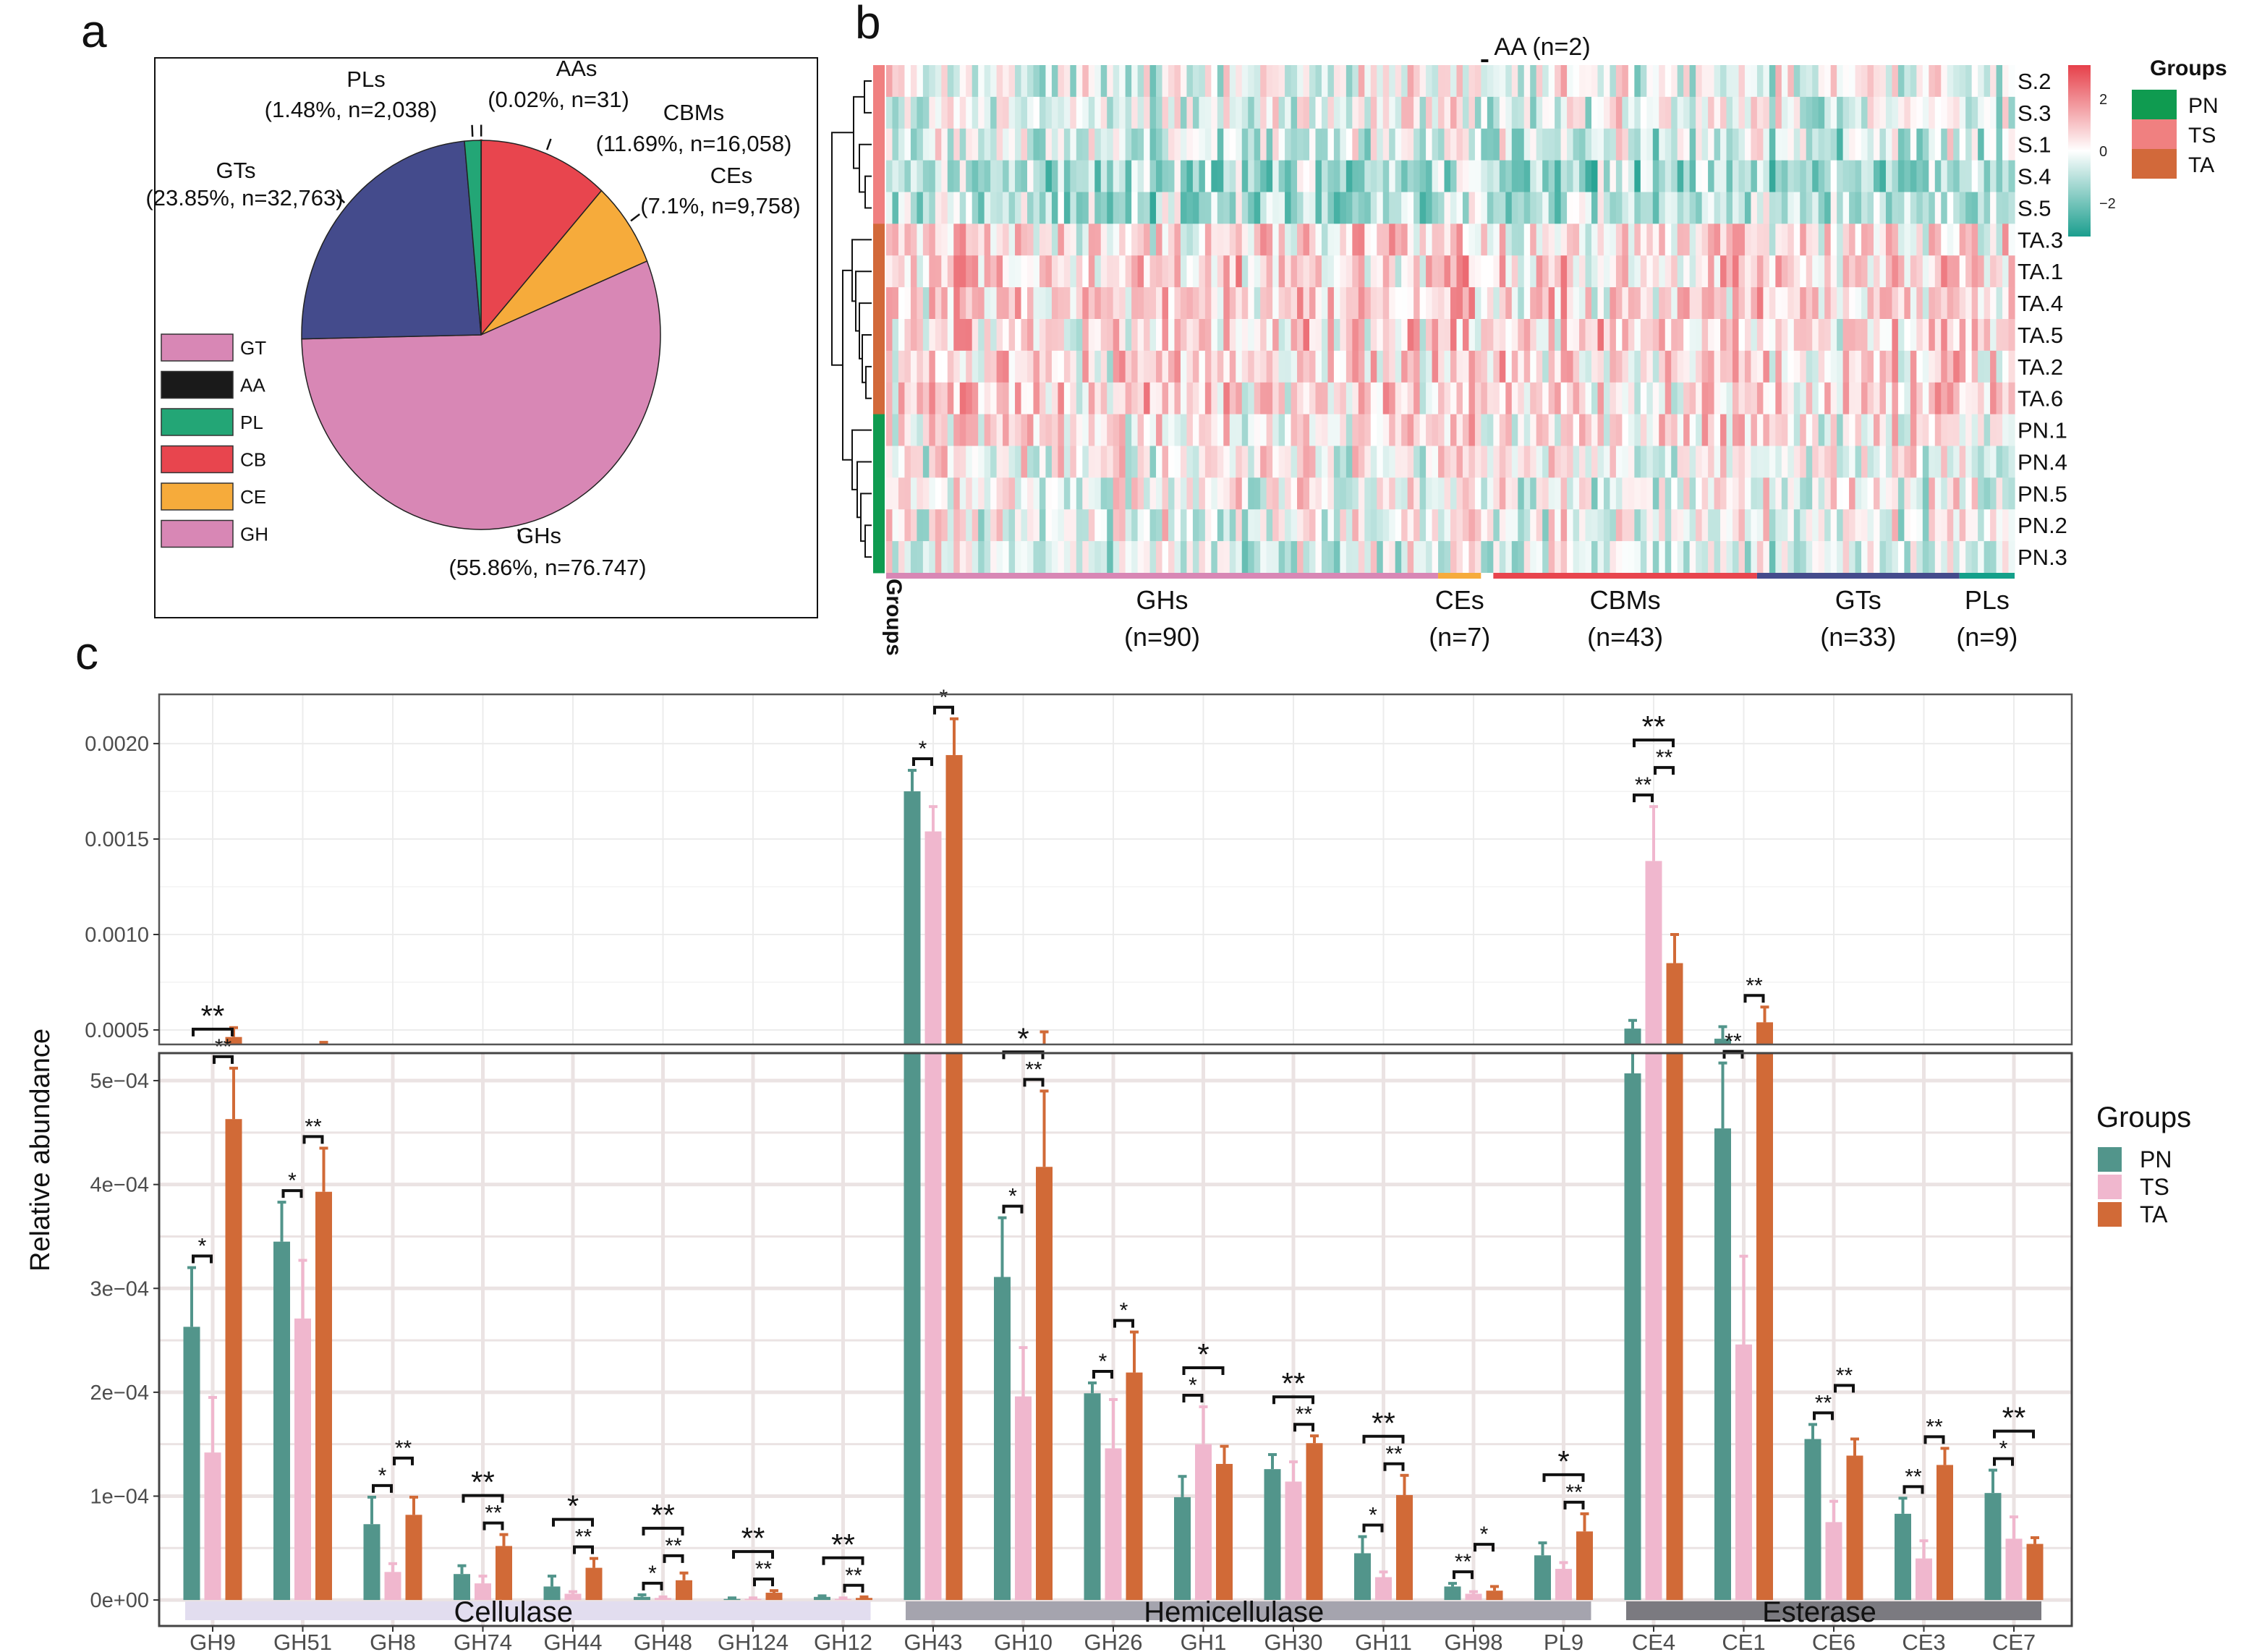 This screenshot has width=2249, height=1652. I want to click on x-tick-label: GH51, so click(302, 1641).